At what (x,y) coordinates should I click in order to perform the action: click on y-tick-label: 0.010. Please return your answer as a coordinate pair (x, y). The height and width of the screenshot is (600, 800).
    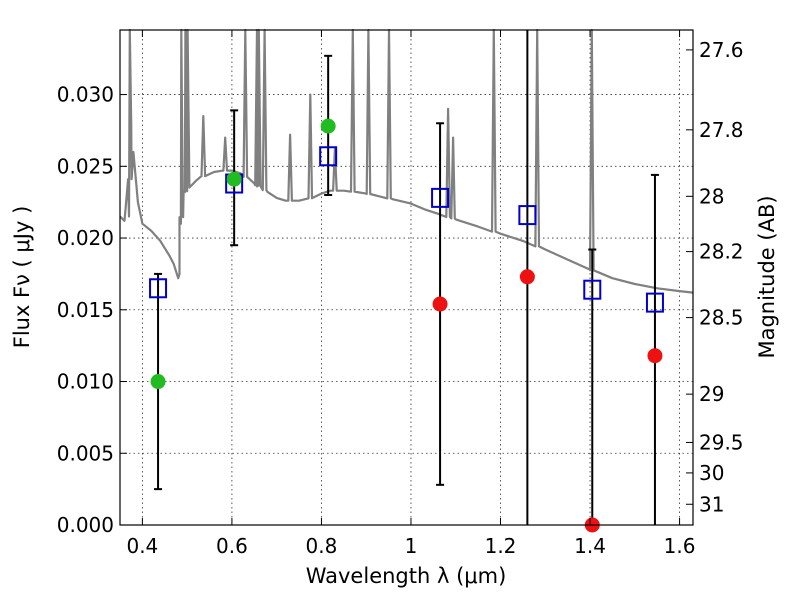
    Looking at the image, I should click on (85, 382).